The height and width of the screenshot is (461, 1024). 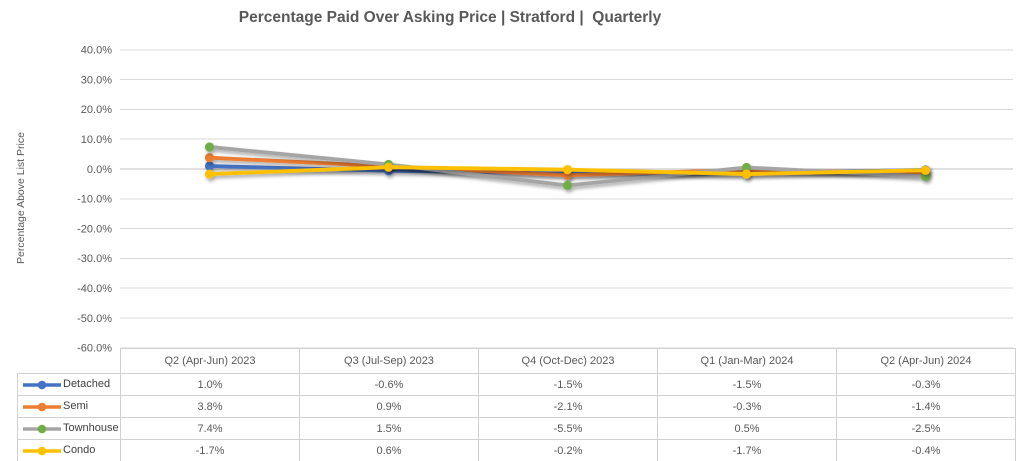 What do you see at coordinates (99, 170) in the screenshot?
I see `y-tick-label: 0.0%` at bounding box center [99, 170].